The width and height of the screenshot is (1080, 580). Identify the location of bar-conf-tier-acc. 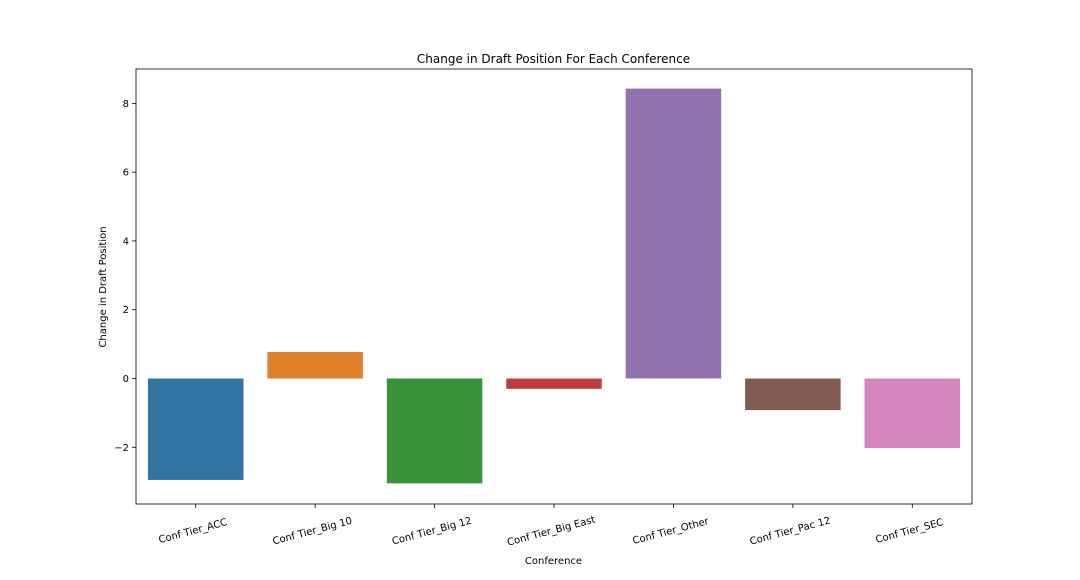
(195, 429).